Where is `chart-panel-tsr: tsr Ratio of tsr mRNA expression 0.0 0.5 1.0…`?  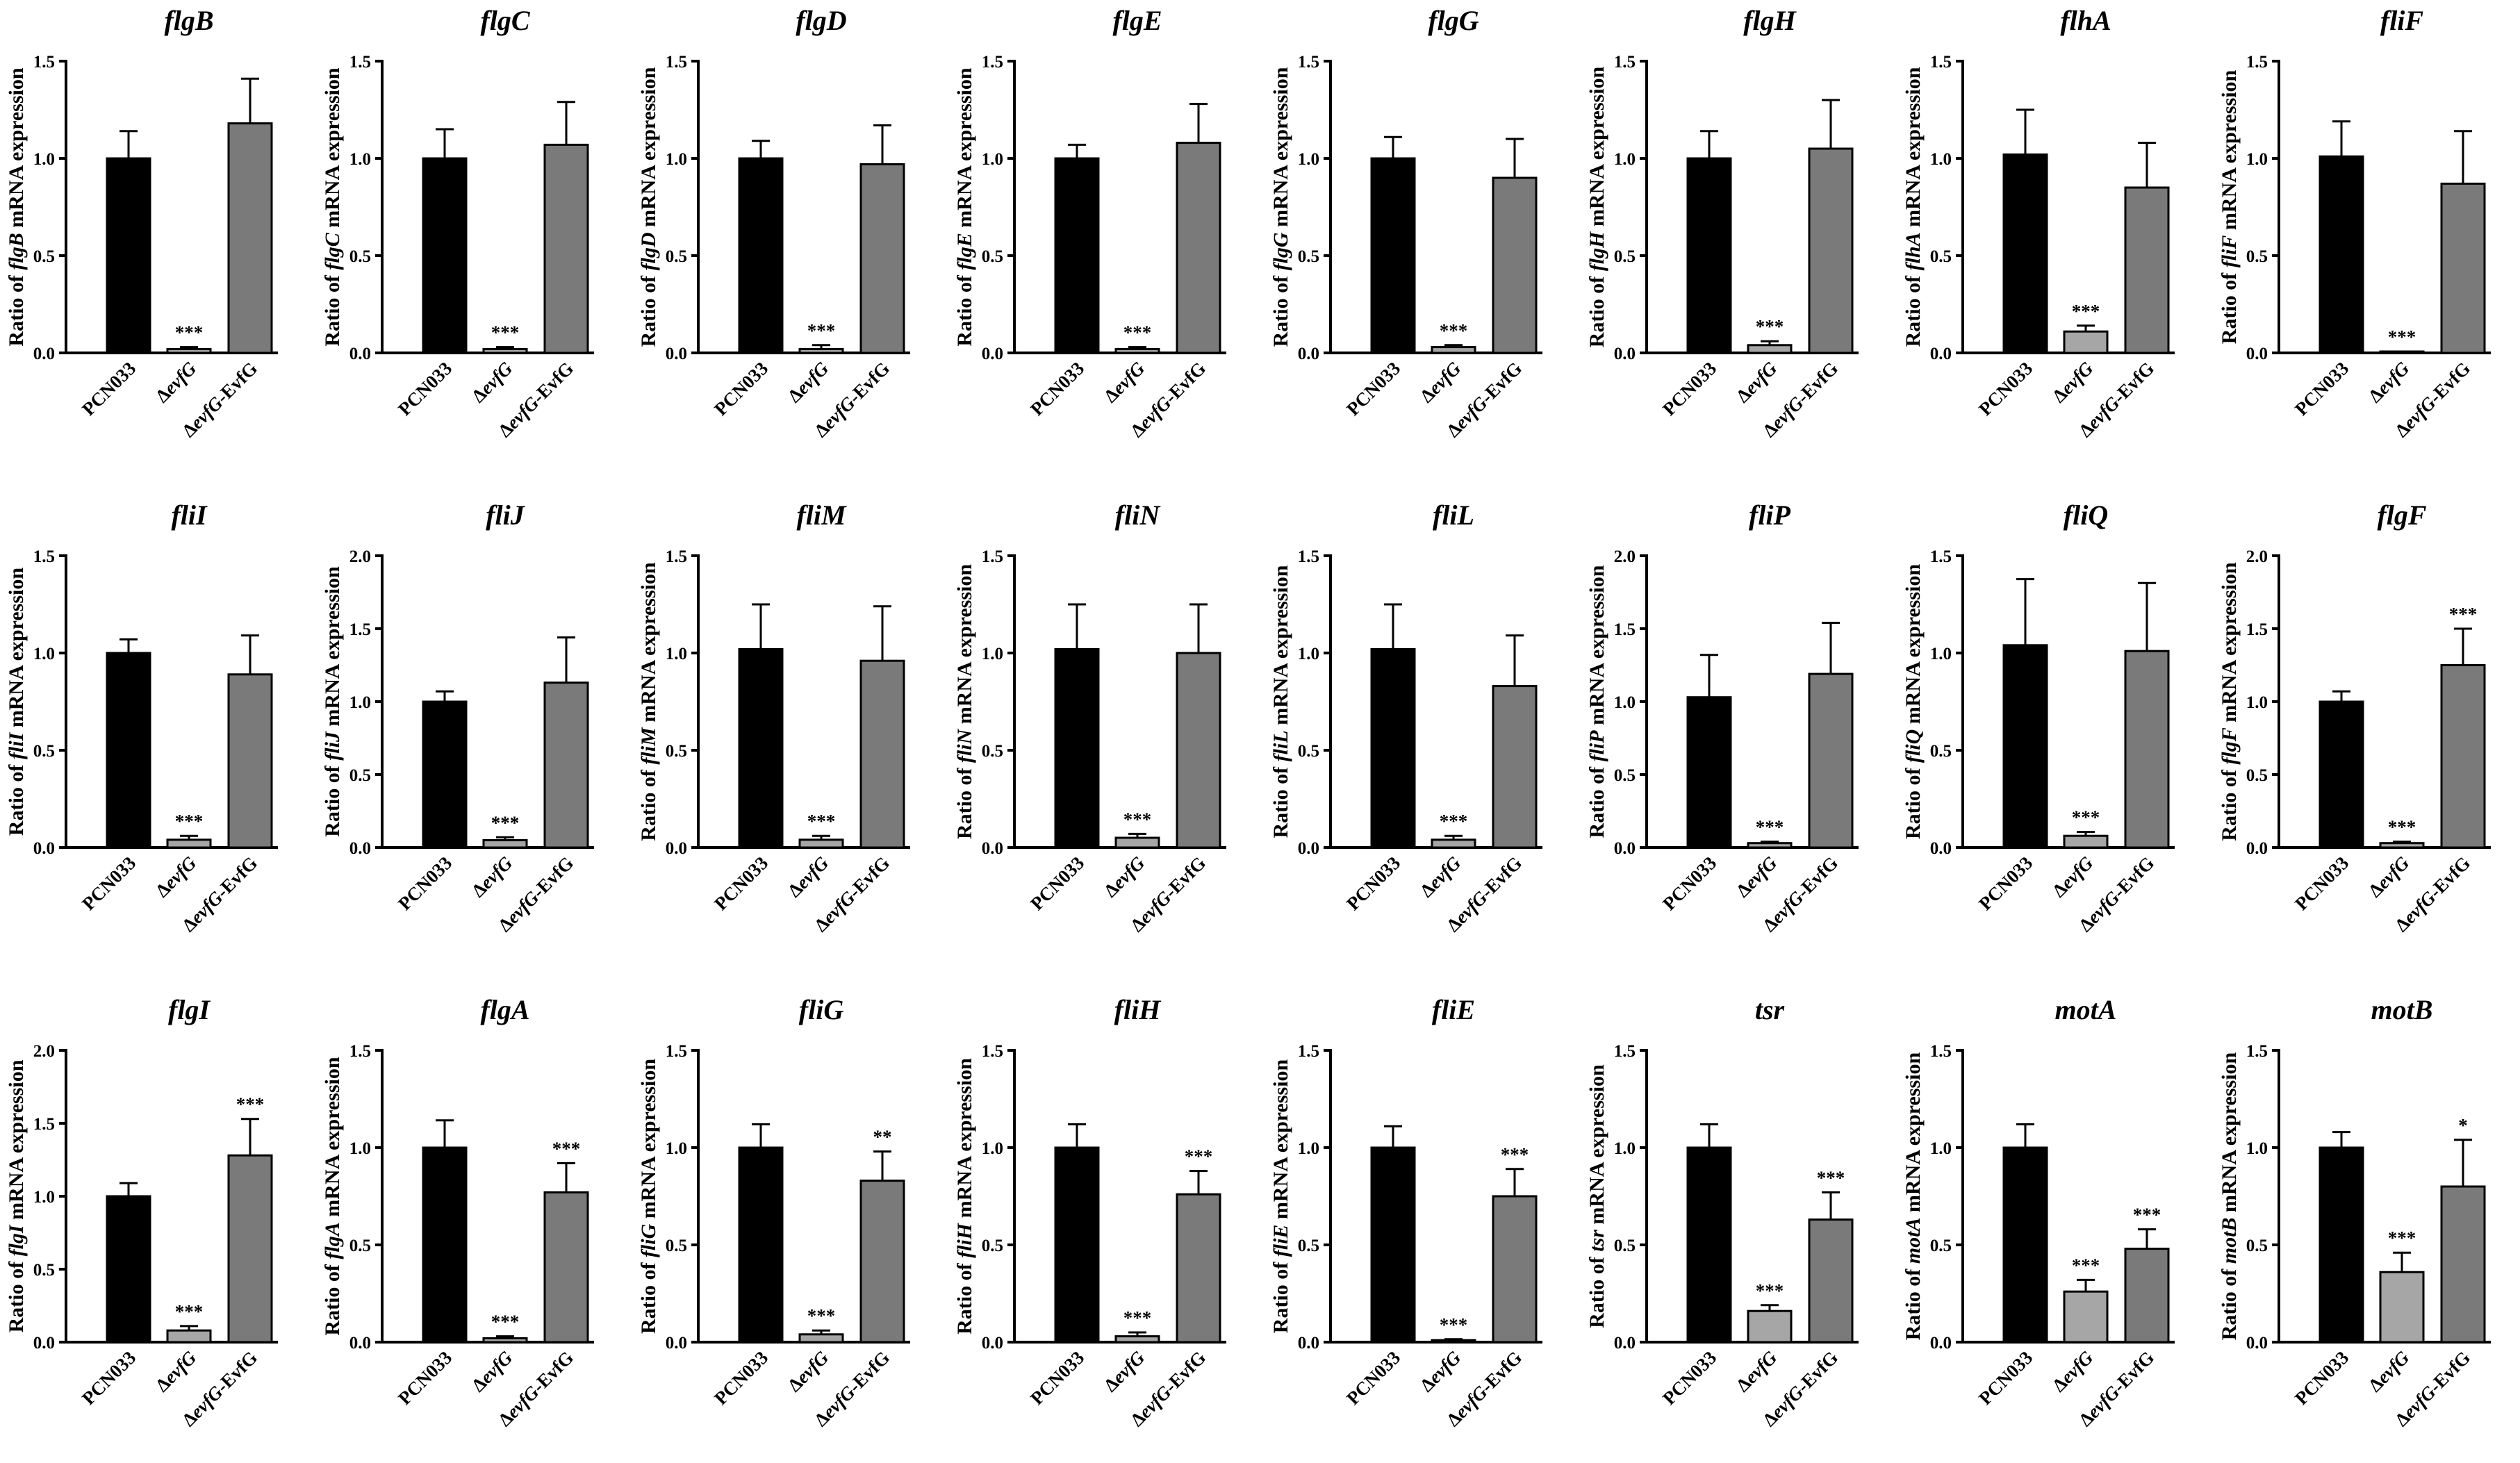
chart-panel-tsr: tsr Ratio of tsr mRNA expression 0.0 0.5 1.0… is located at coordinates (1722, 1212).